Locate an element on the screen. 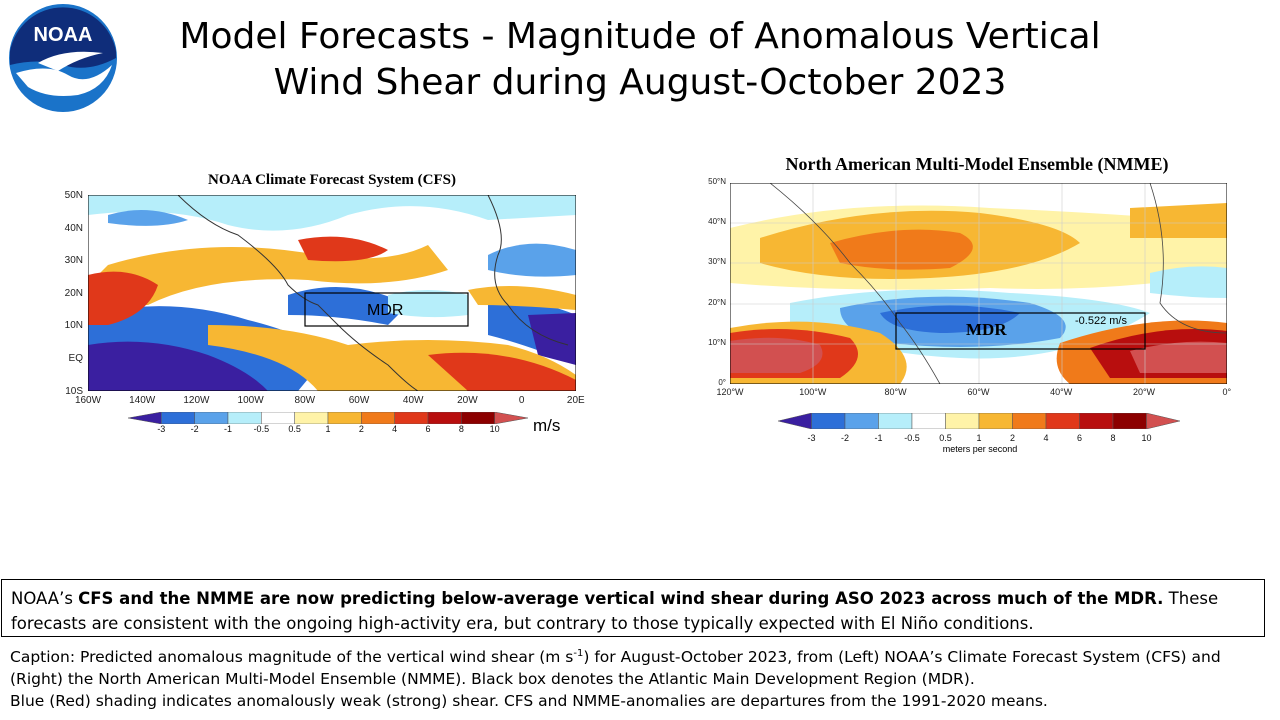  lon-tick-label: 160W is located at coordinates (88, 400).